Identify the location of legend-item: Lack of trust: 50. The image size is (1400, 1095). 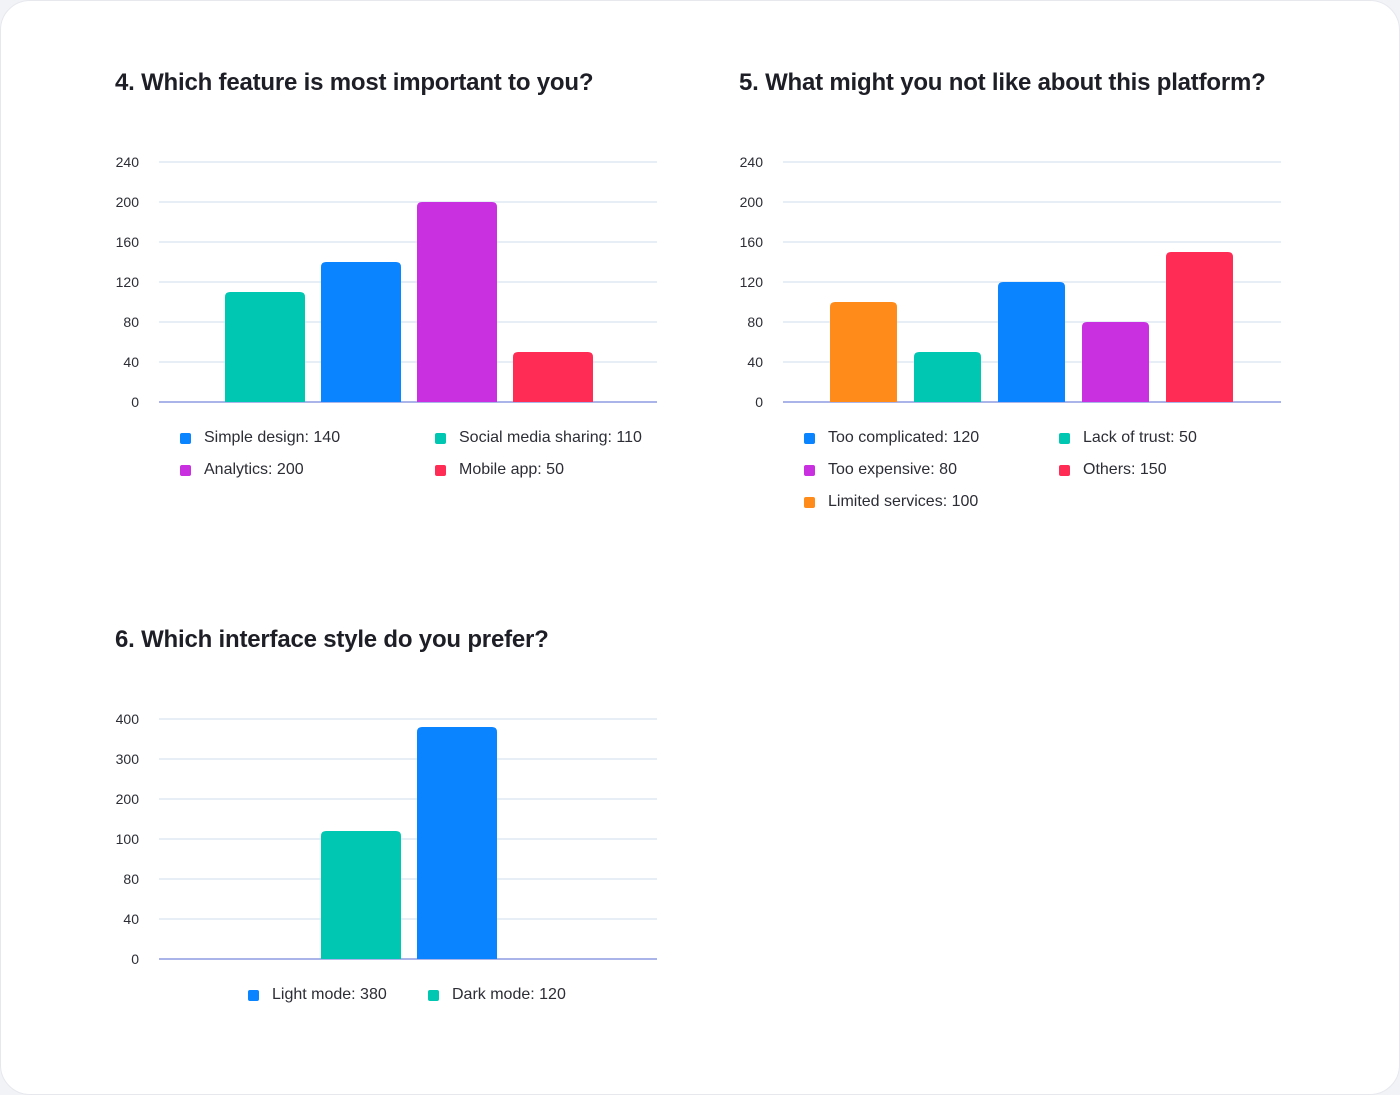
(1128, 438).